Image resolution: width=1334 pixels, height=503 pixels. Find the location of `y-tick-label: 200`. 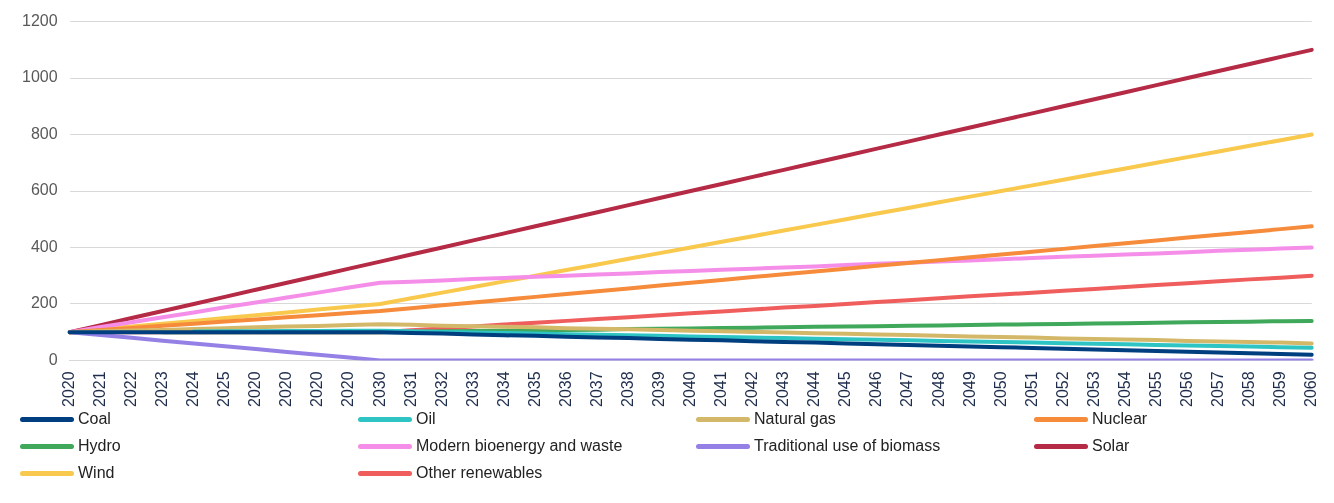

y-tick-label: 200 is located at coordinates (44, 303).